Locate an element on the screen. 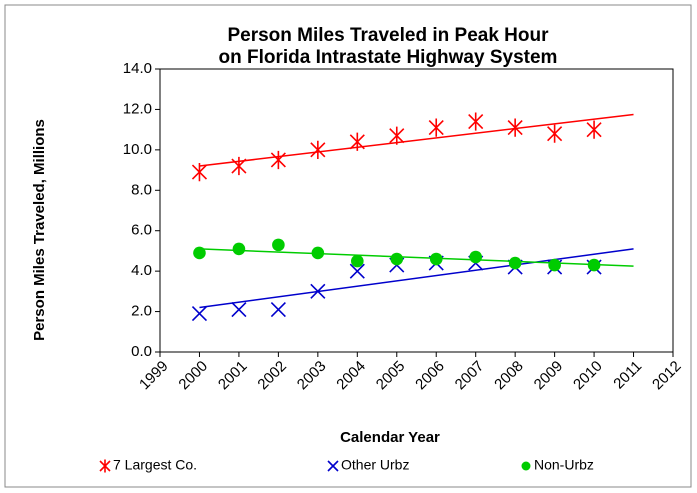 Image resolution: width=697 pixels, height=493 pixels. y-tick-label: 4.0 is located at coordinates (141, 270).